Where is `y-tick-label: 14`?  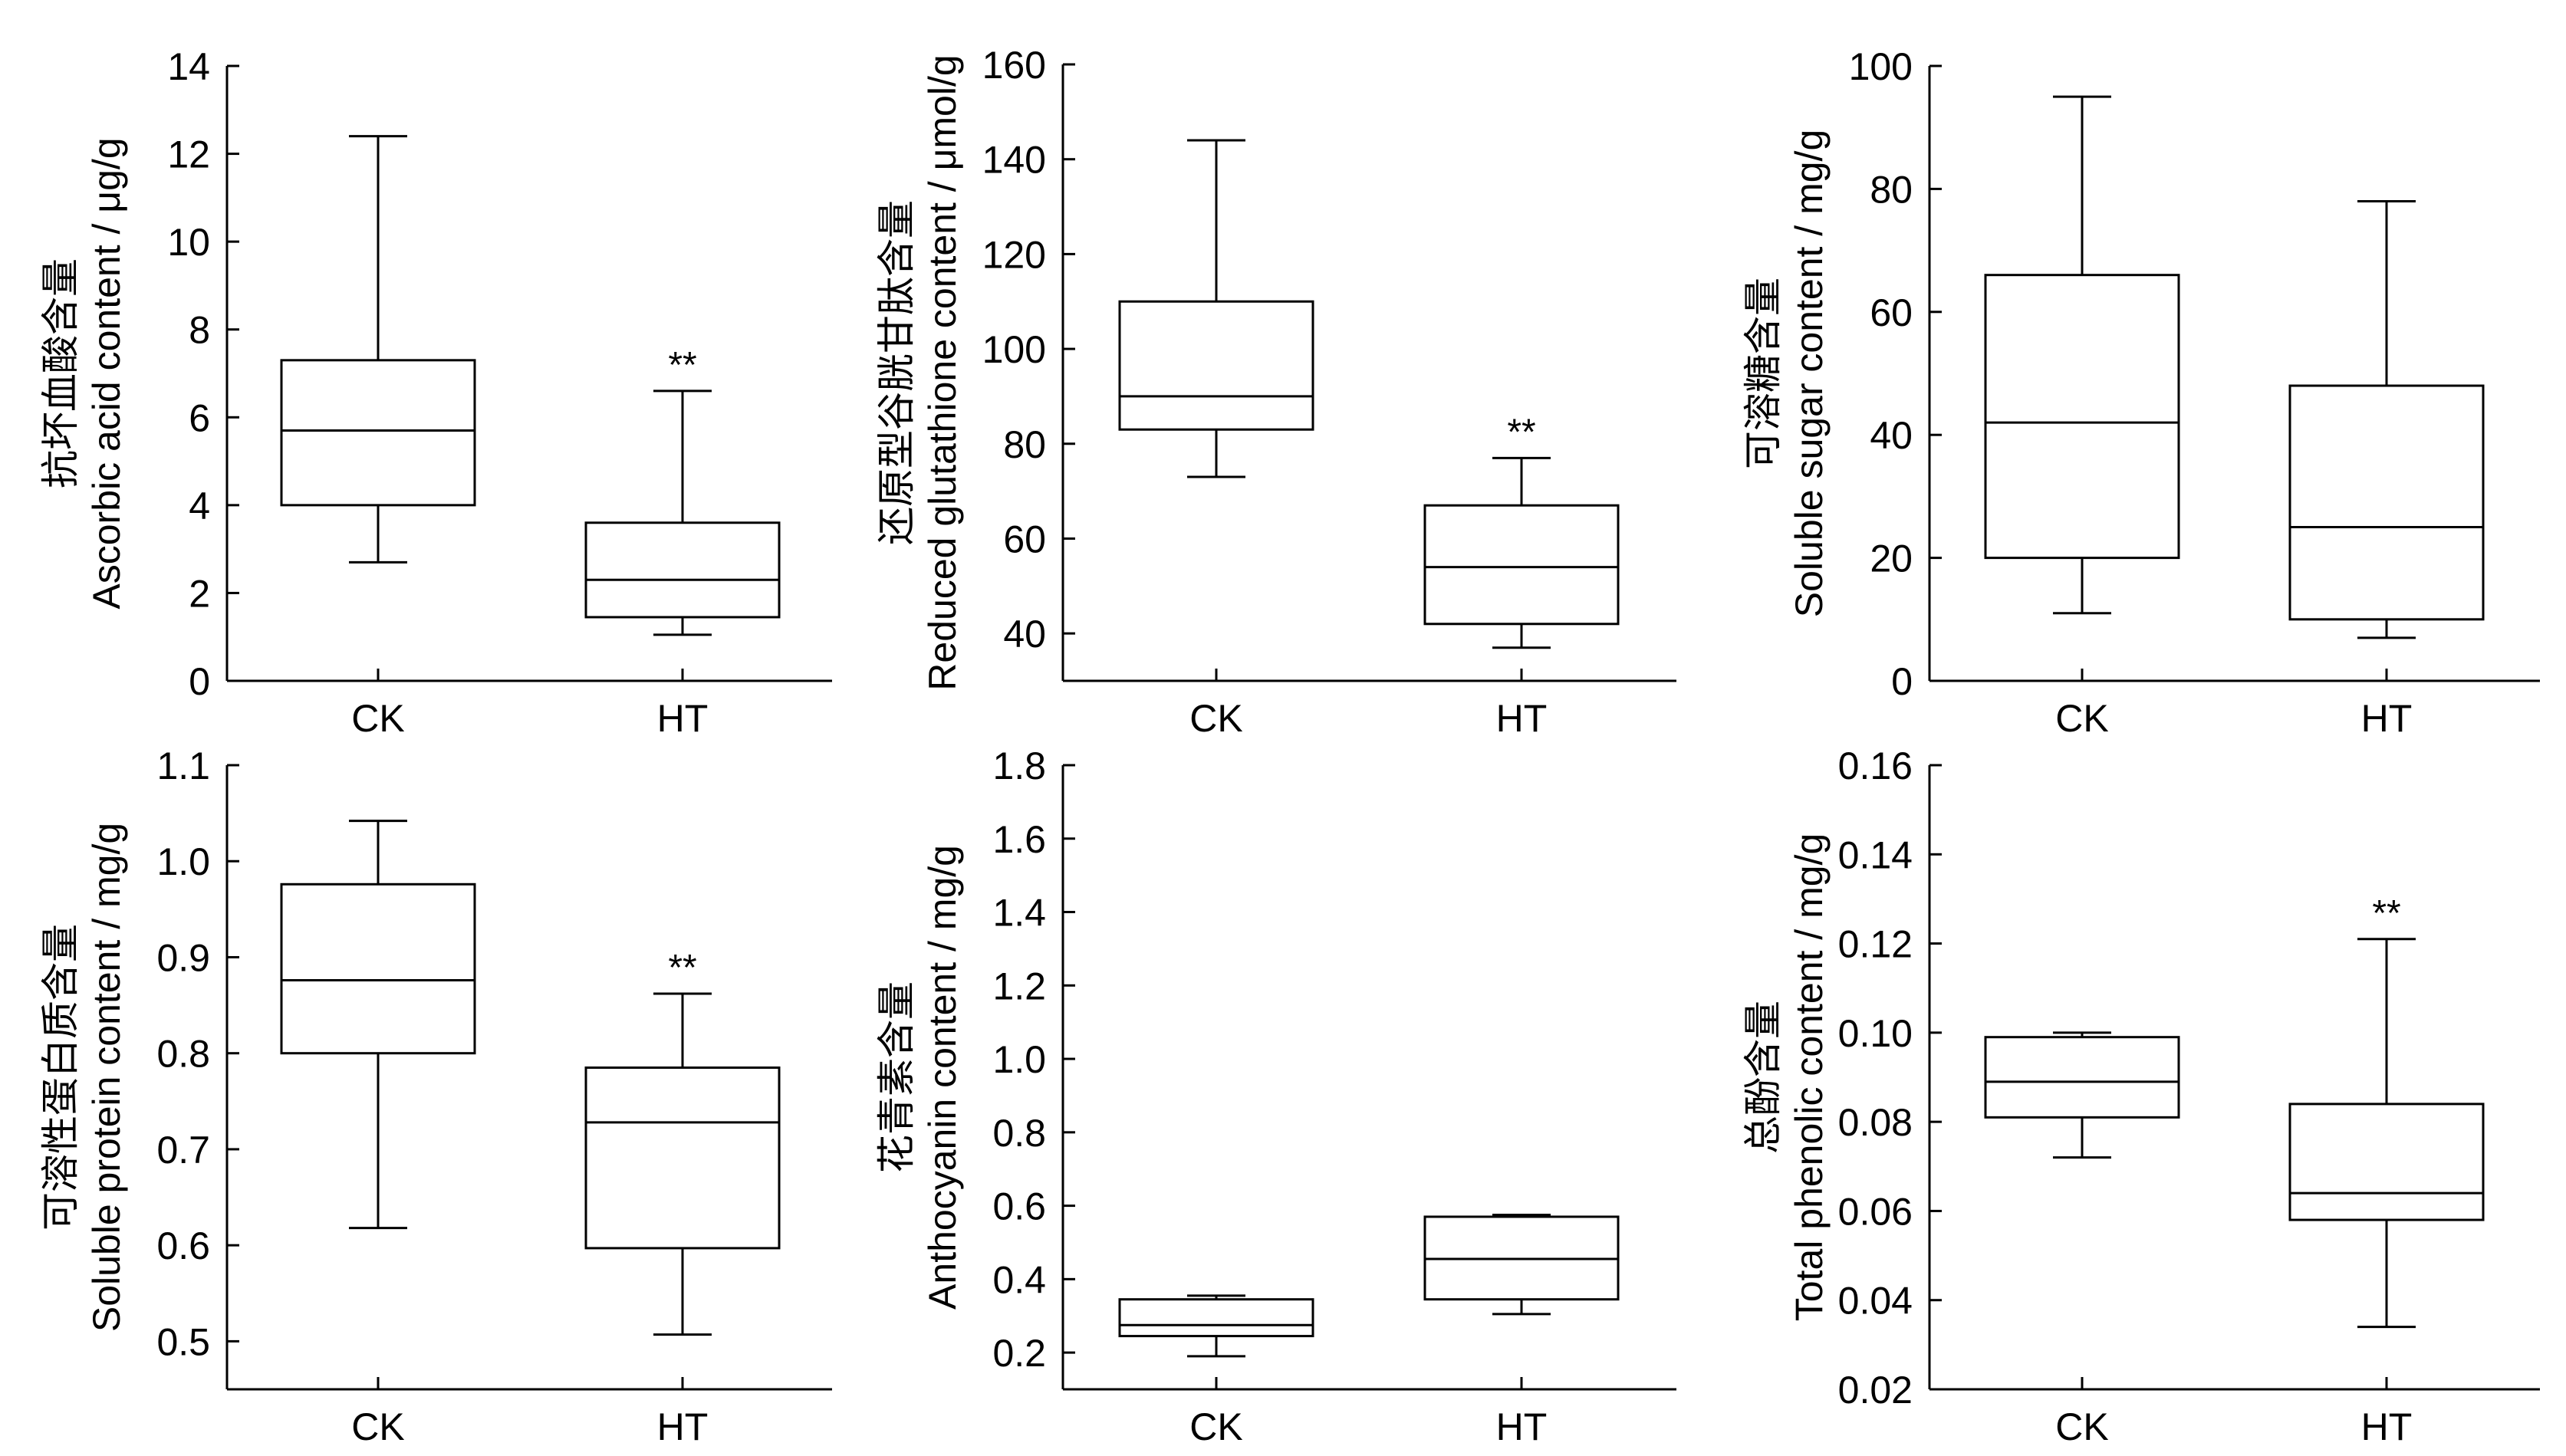 y-tick-label: 14 is located at coordinates (188, 66).